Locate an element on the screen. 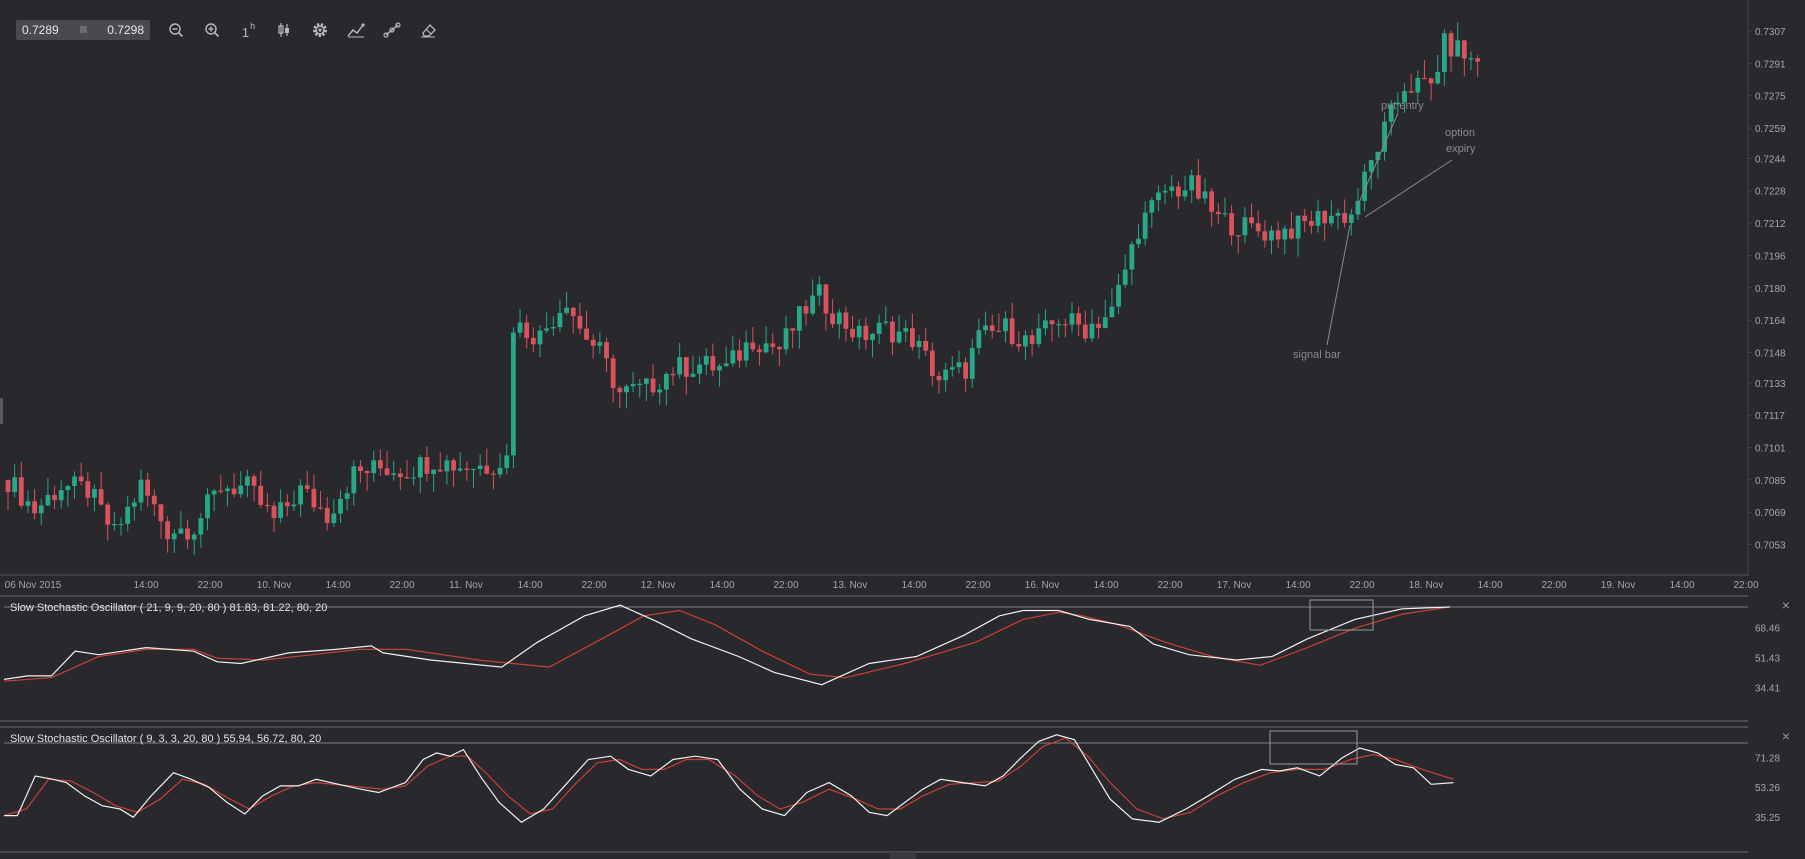 This screenshot has width=1805, height=859. candle-type-icon is located at coordinates (283, 29).